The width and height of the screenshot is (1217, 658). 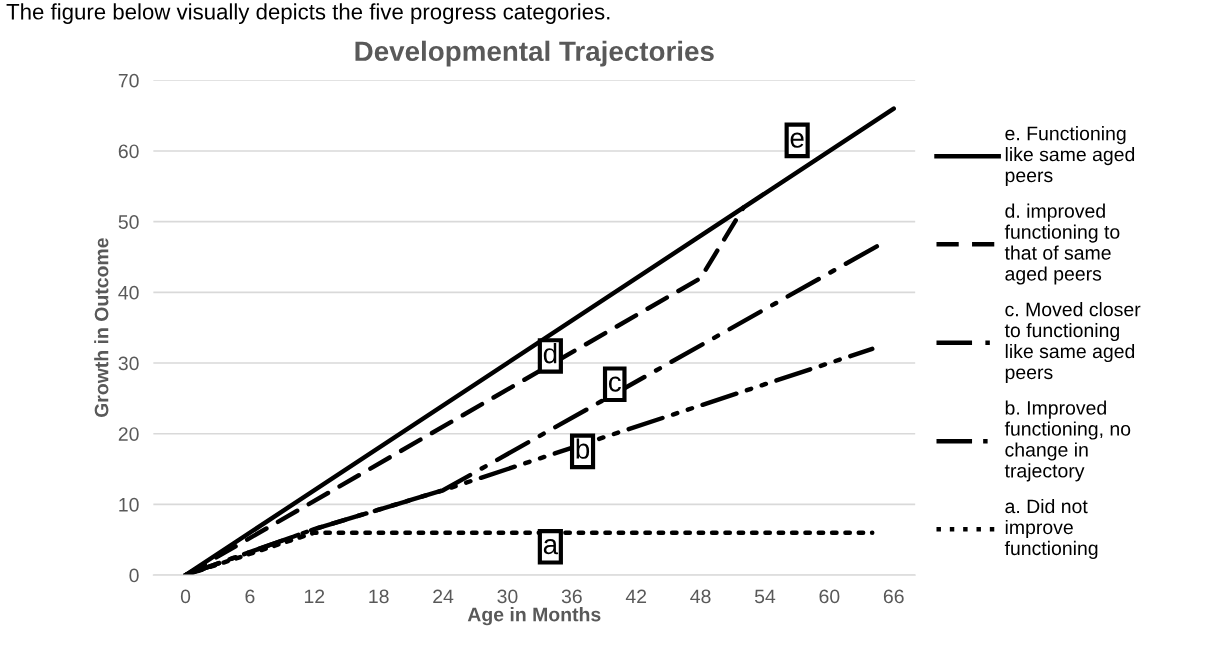 I want to click on text: The figure below visually depicts the five progress categories., so click(x=308, y=14).